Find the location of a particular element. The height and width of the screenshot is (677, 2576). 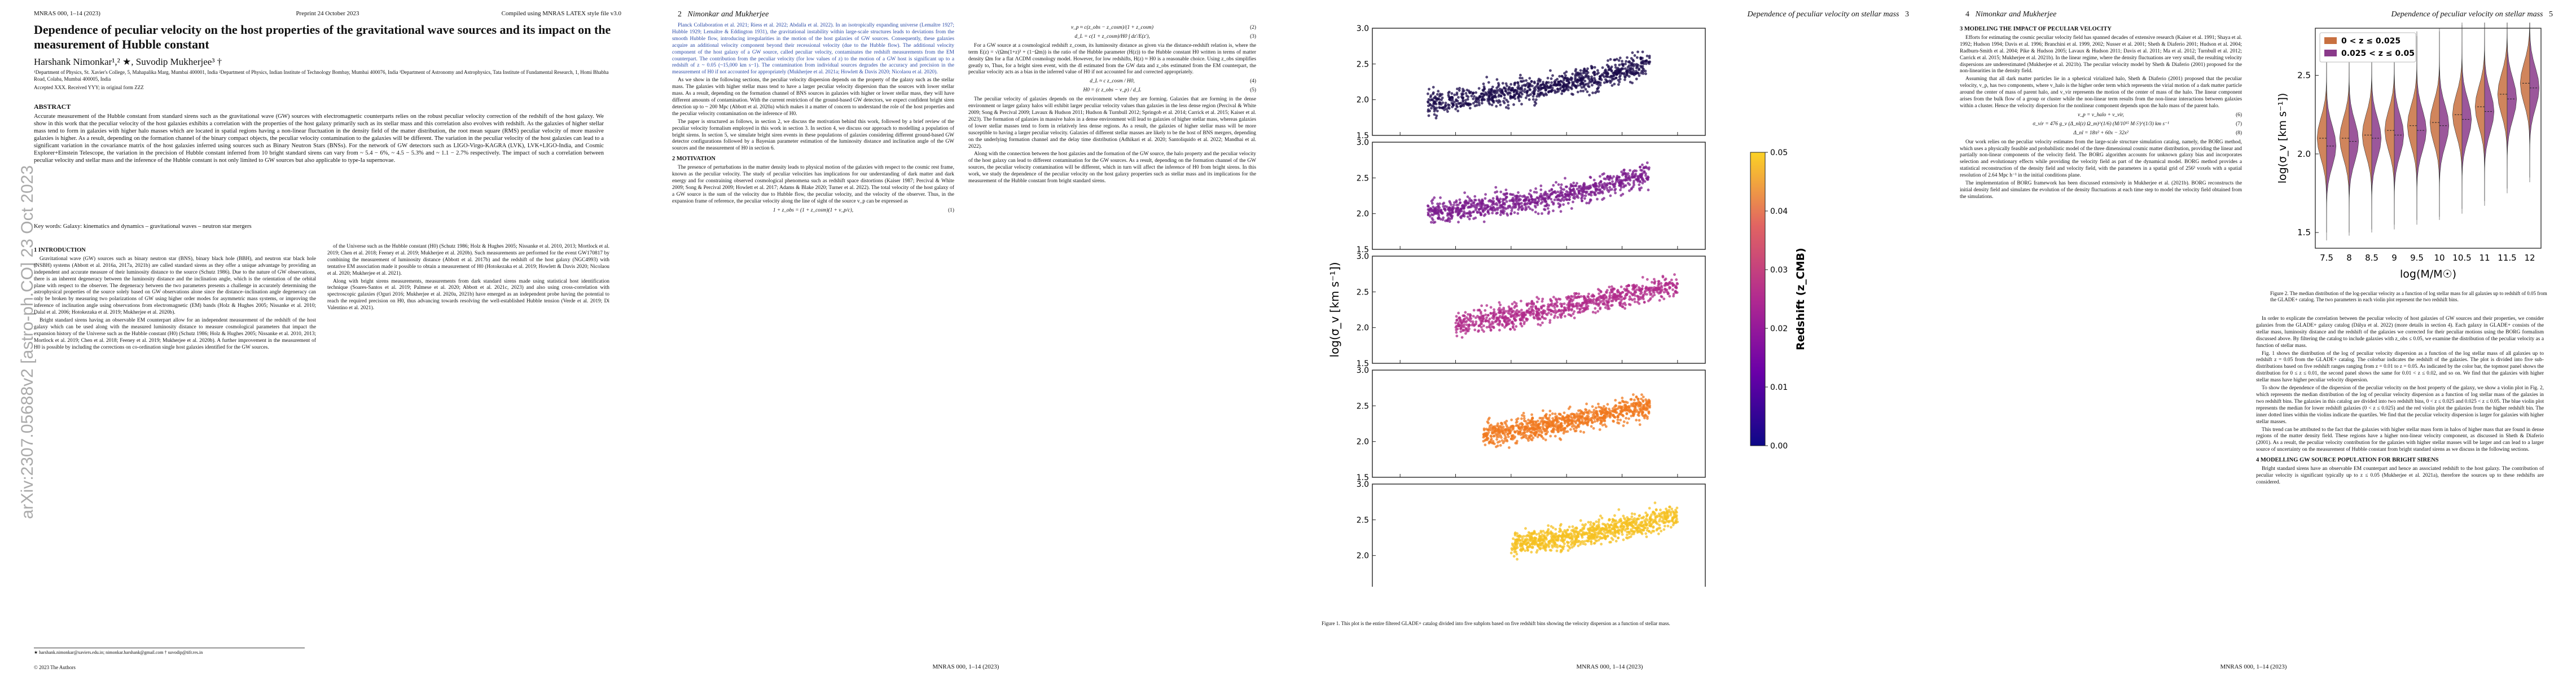

colorbar-tick-label: 0.01 is located at coordinates (1779, 388).